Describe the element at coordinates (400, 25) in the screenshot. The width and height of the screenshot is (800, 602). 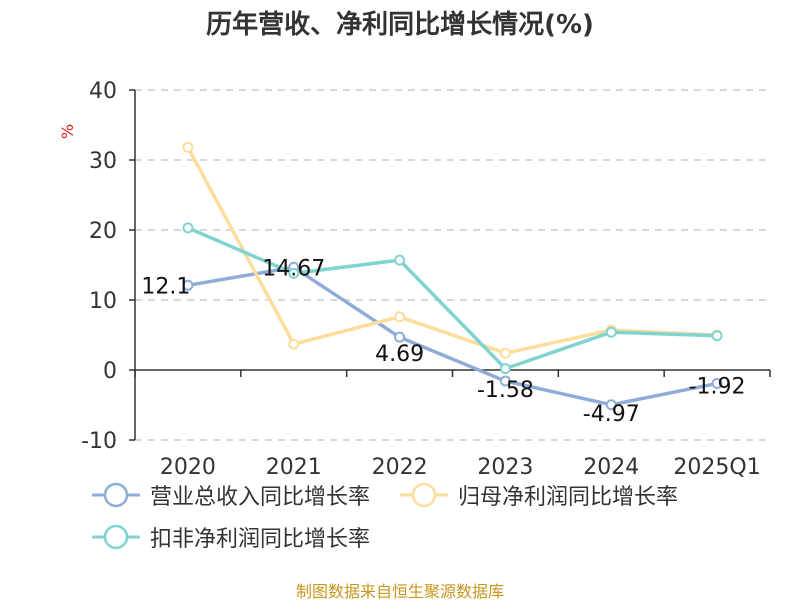
I see `chart-title: 历年营收、净利同比增长情况(%)` at that location.